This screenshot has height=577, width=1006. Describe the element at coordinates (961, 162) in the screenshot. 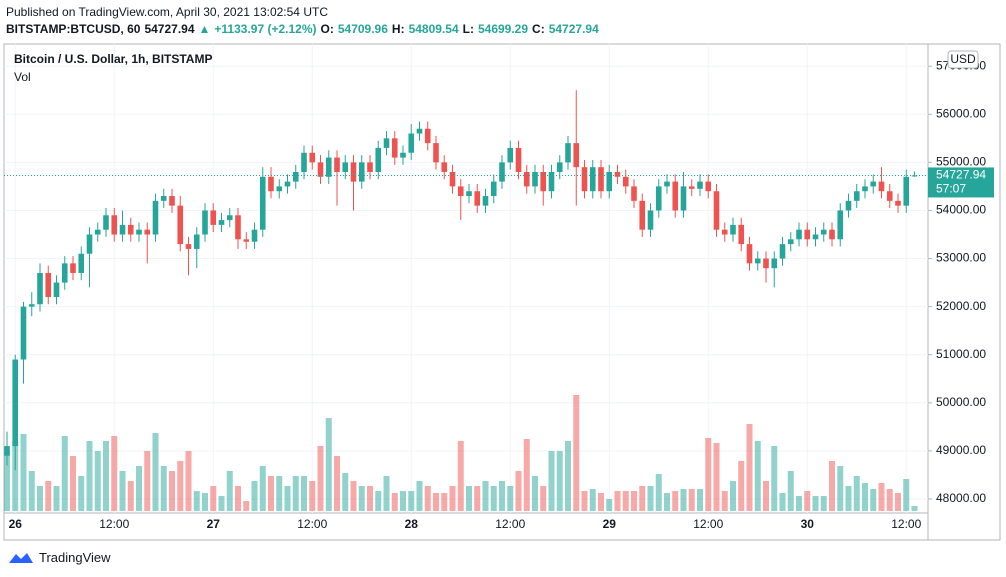

I see `y-tick-label: 55000.00` at that location.